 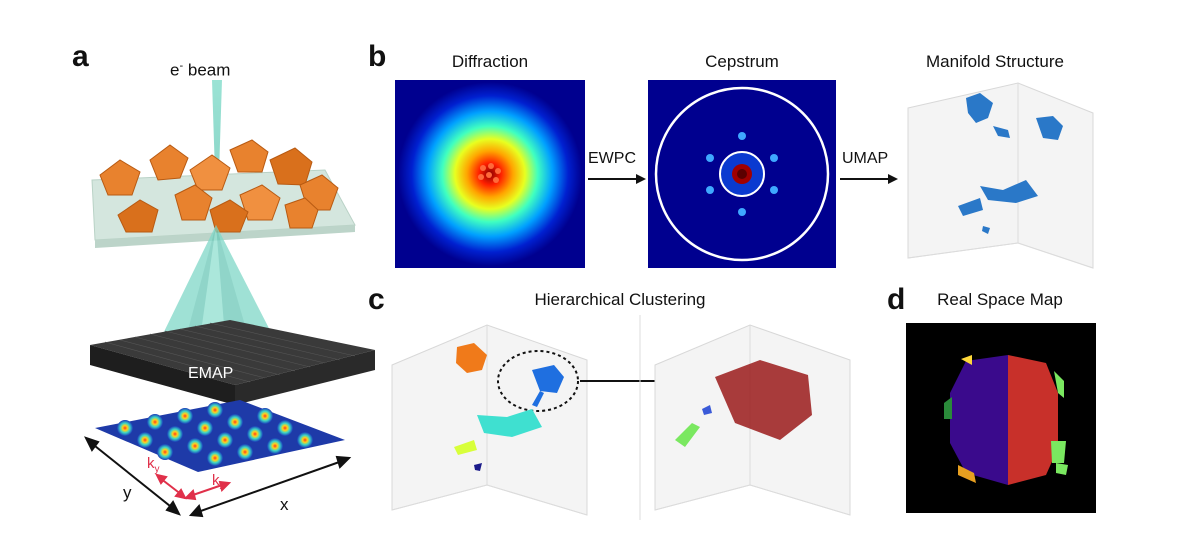 I want to click on panel-c-letter: c, so click(x=376, y=299).